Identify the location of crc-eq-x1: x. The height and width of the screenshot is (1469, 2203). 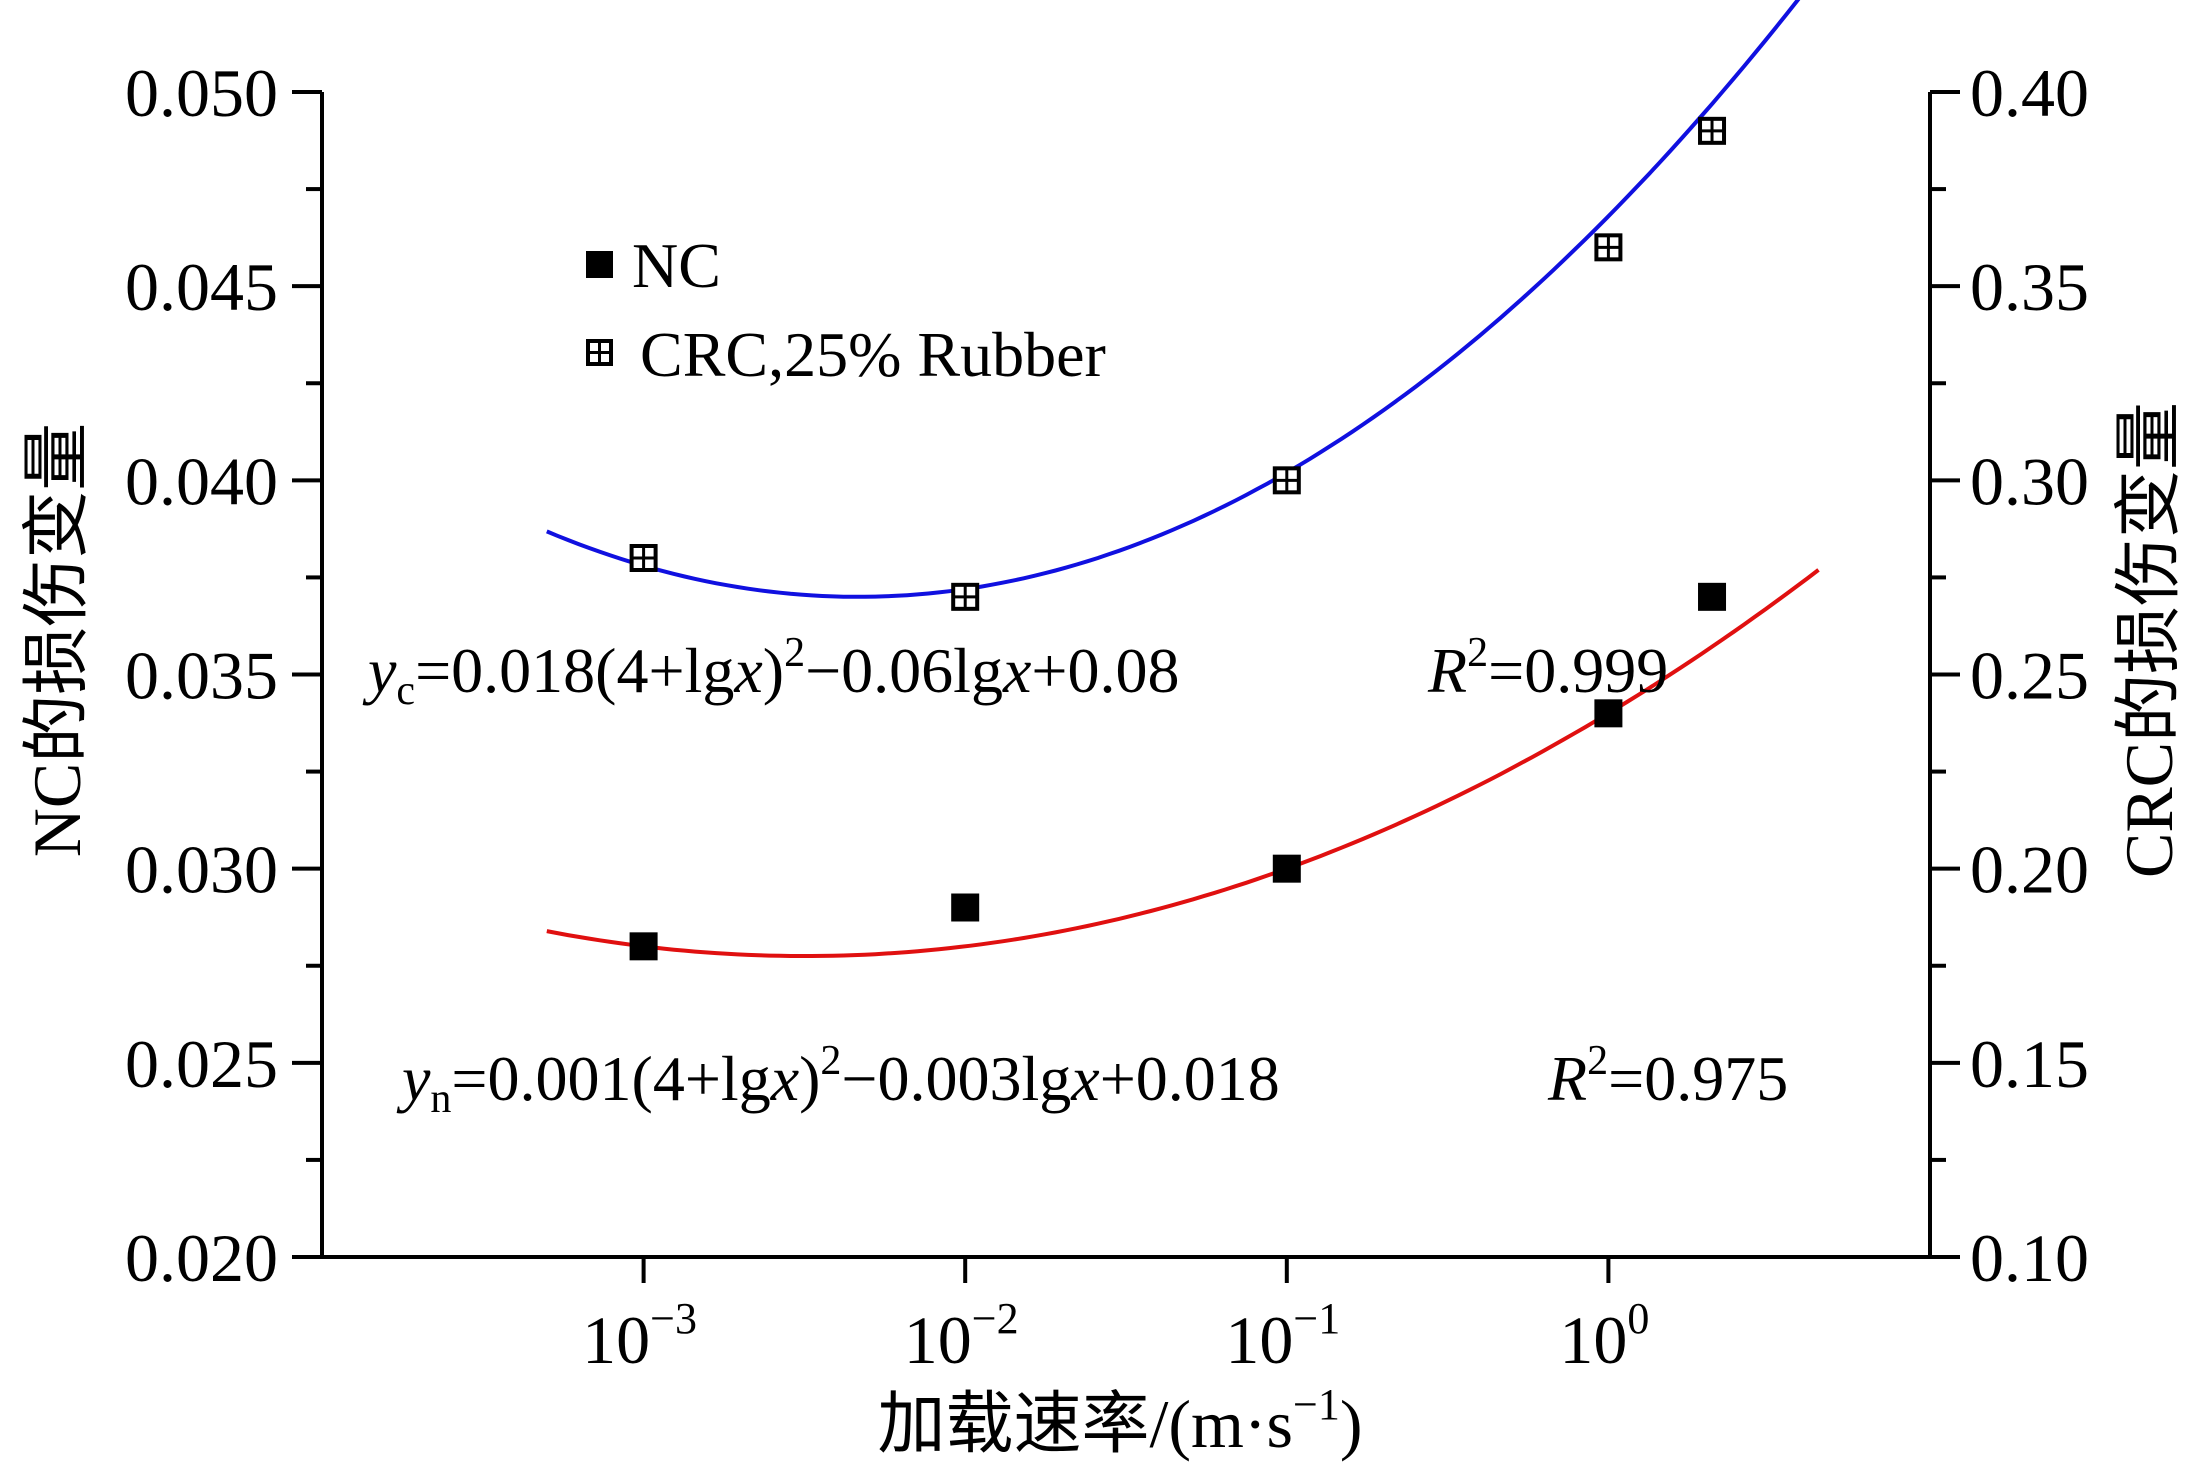
(747, 670).